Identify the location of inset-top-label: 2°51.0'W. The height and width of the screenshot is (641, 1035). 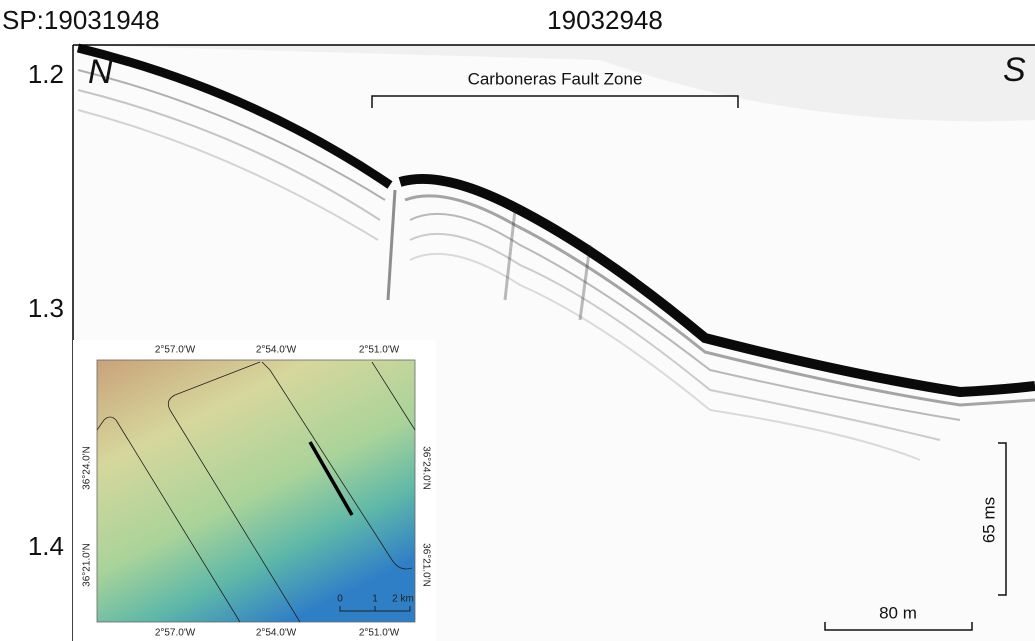
(379, 350).